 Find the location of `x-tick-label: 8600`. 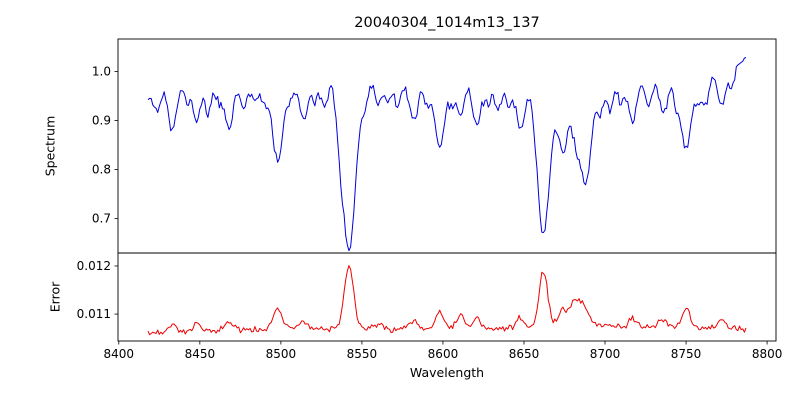

x-tick-label: 8600 is located at coordinates (443, 354).